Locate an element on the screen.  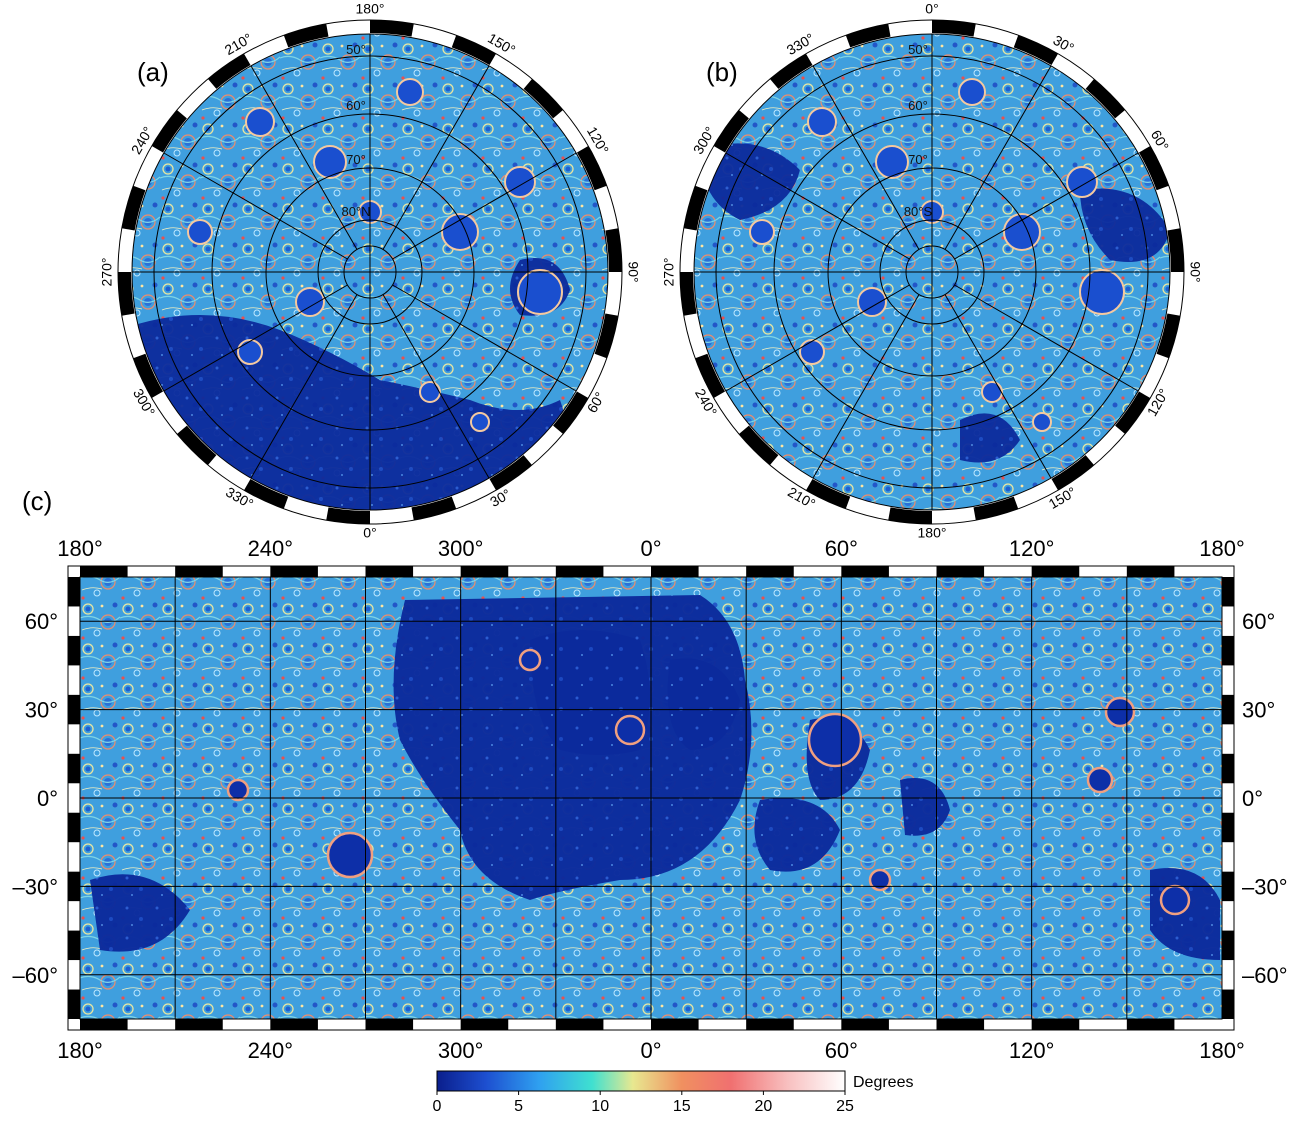
latitude-label: 80°N is located at coordinates (355, 211).